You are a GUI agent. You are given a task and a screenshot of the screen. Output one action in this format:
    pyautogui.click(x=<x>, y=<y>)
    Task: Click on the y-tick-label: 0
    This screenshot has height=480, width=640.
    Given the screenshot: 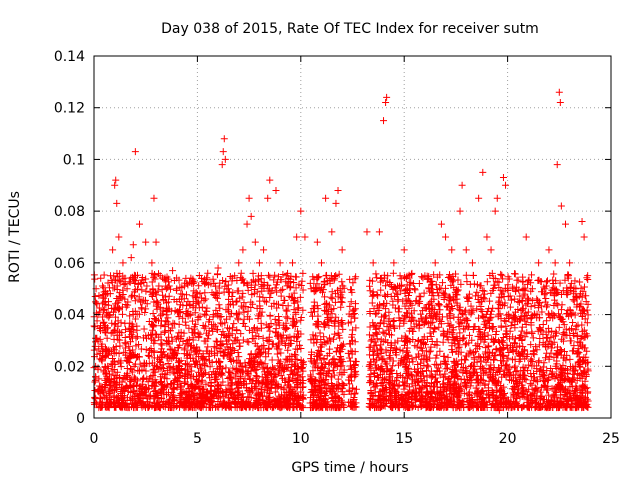 What is the action you would take?
    pyautogui.click(x=80, y=419)
    